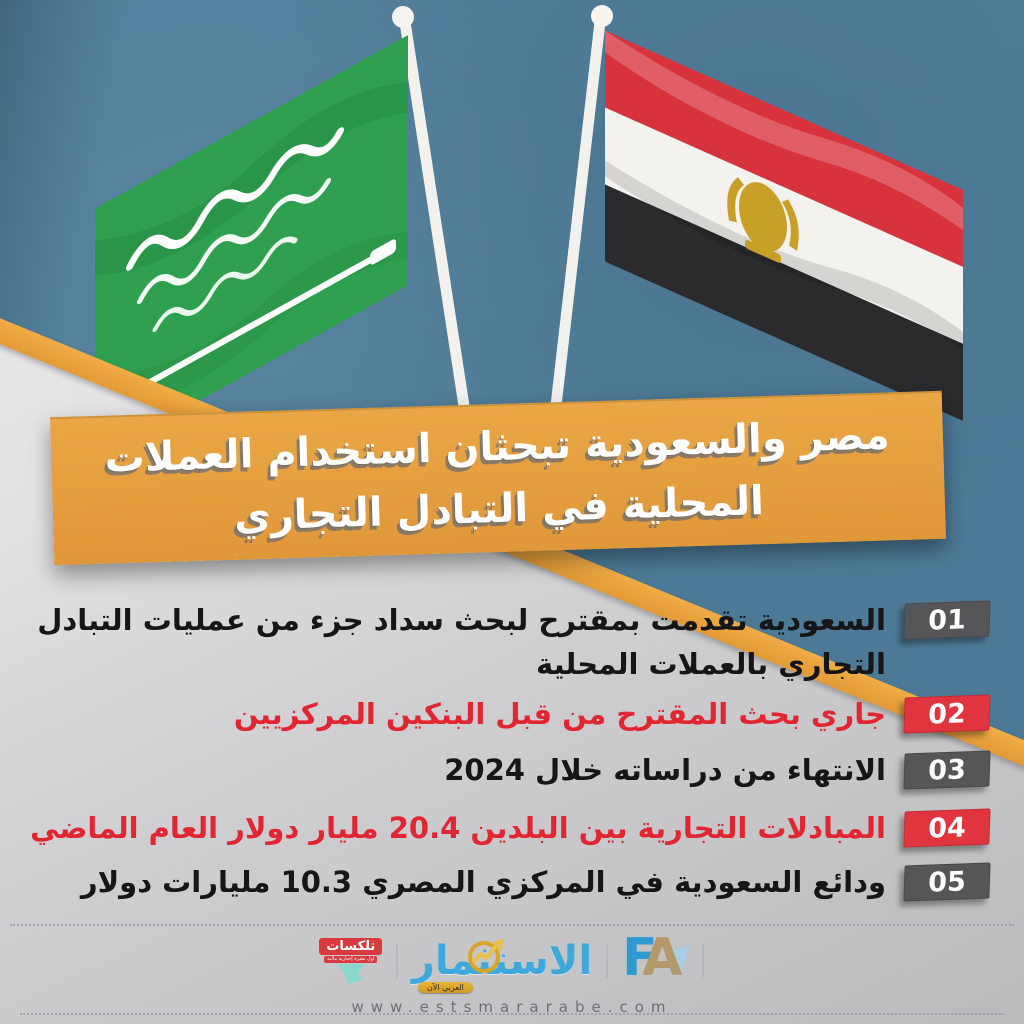  What do you see at coordinates (512, 925) in the screenshot?
I see `footer-divider-top` at bounding box center [512, 925].